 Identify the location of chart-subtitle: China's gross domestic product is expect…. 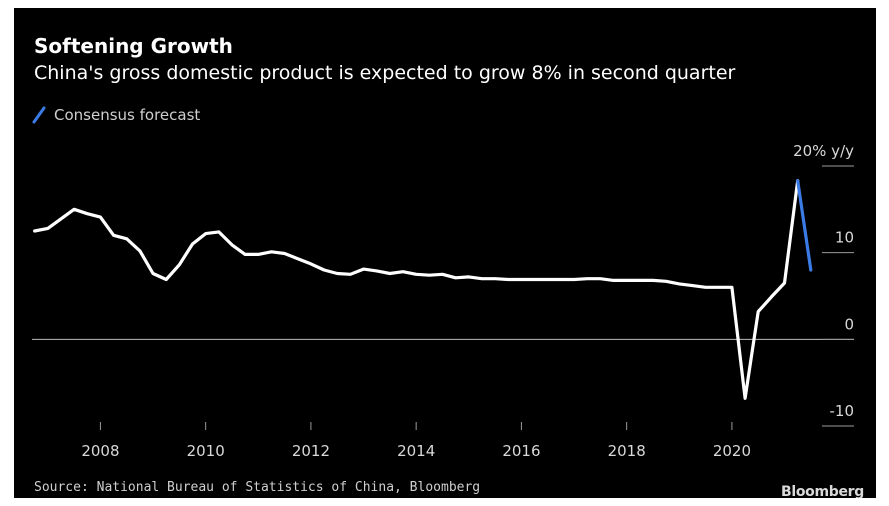
(385, 73).